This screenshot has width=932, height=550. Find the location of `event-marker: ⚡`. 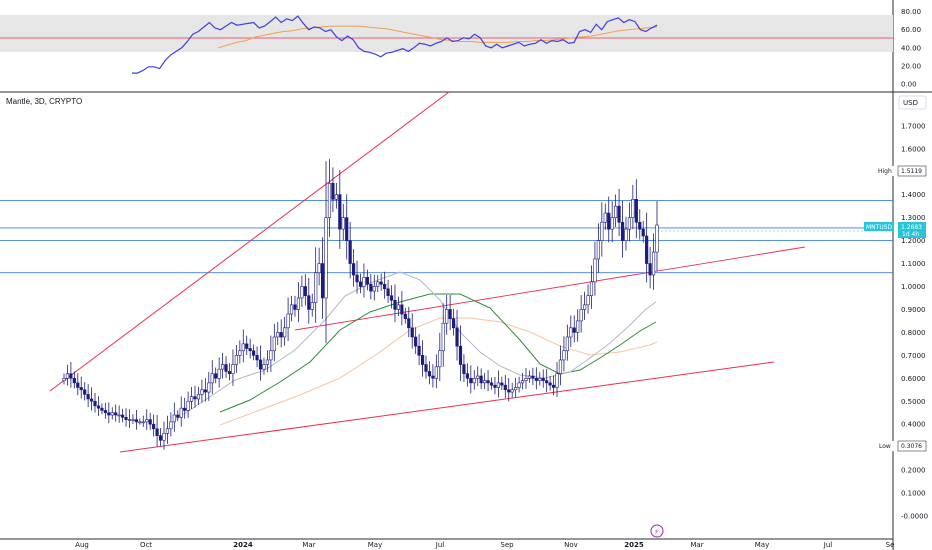

event-marker: ⚡ is located at coordinates (657, 531).